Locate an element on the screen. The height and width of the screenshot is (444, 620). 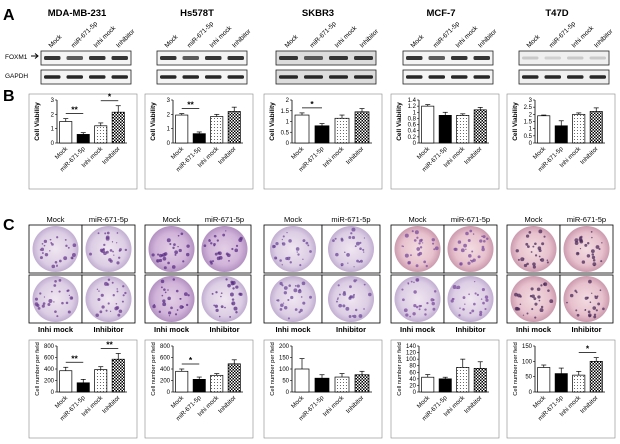
blot-strip is located at coordinates (564, 77).